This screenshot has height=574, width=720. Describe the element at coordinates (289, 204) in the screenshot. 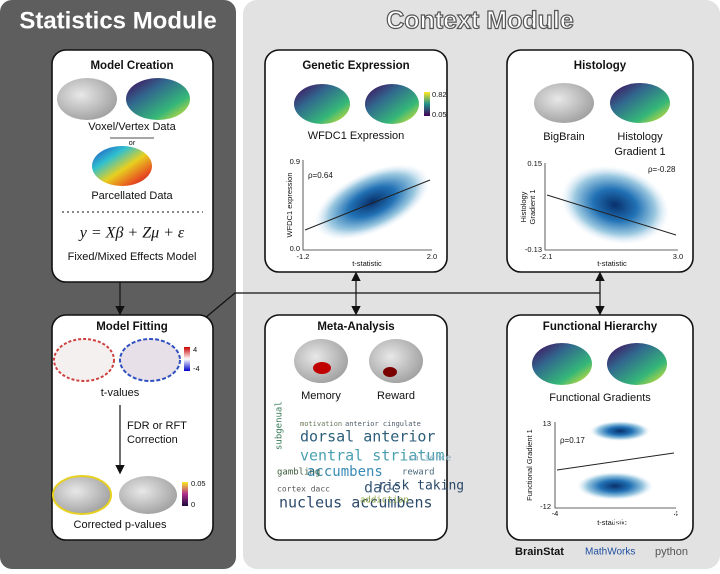

I see `axis-label: WFDC1 expression` at that location.